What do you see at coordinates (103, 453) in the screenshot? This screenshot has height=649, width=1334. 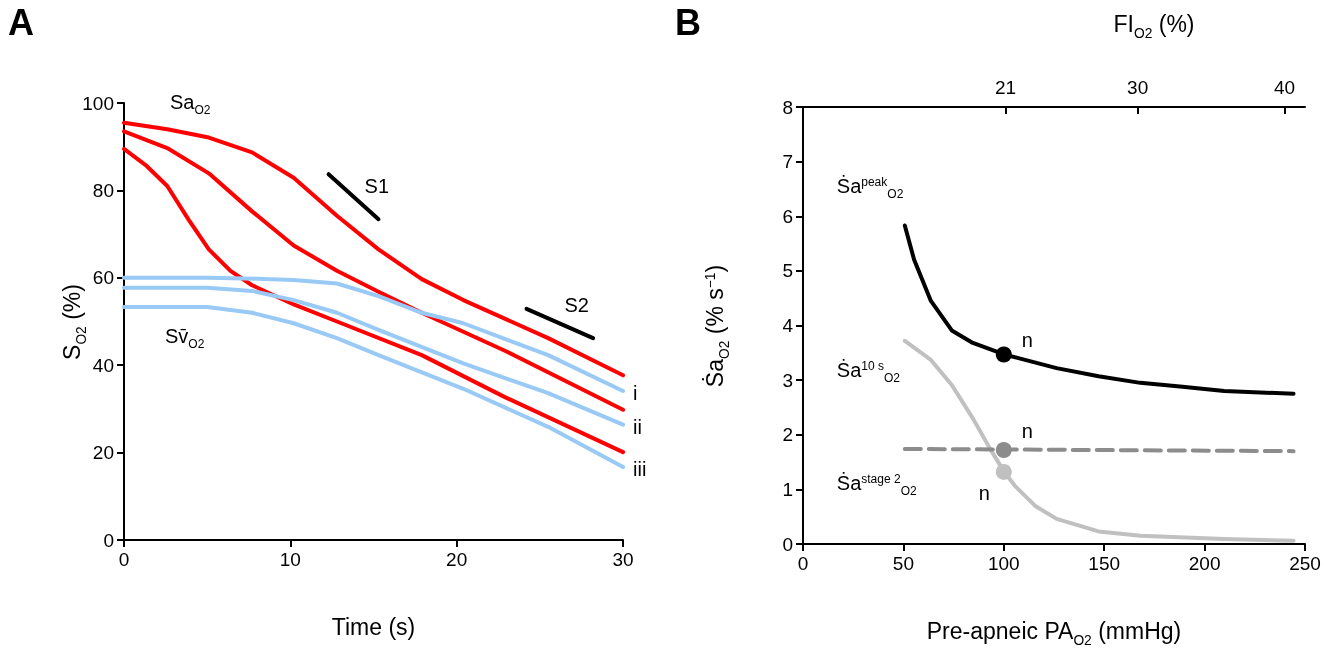 I see `y-tick-label: 20` at bounding box center [103, 453].